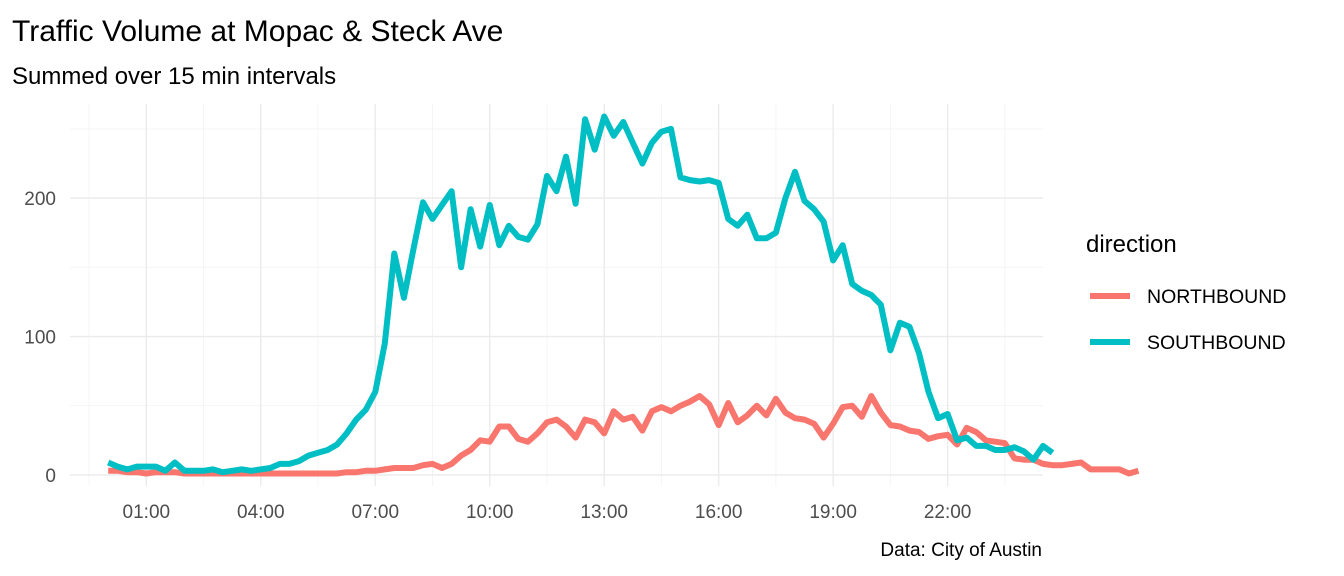  Describe the element at coordinates (1131, 244) in the screenshot. I see `legend-title: direction` at that location.